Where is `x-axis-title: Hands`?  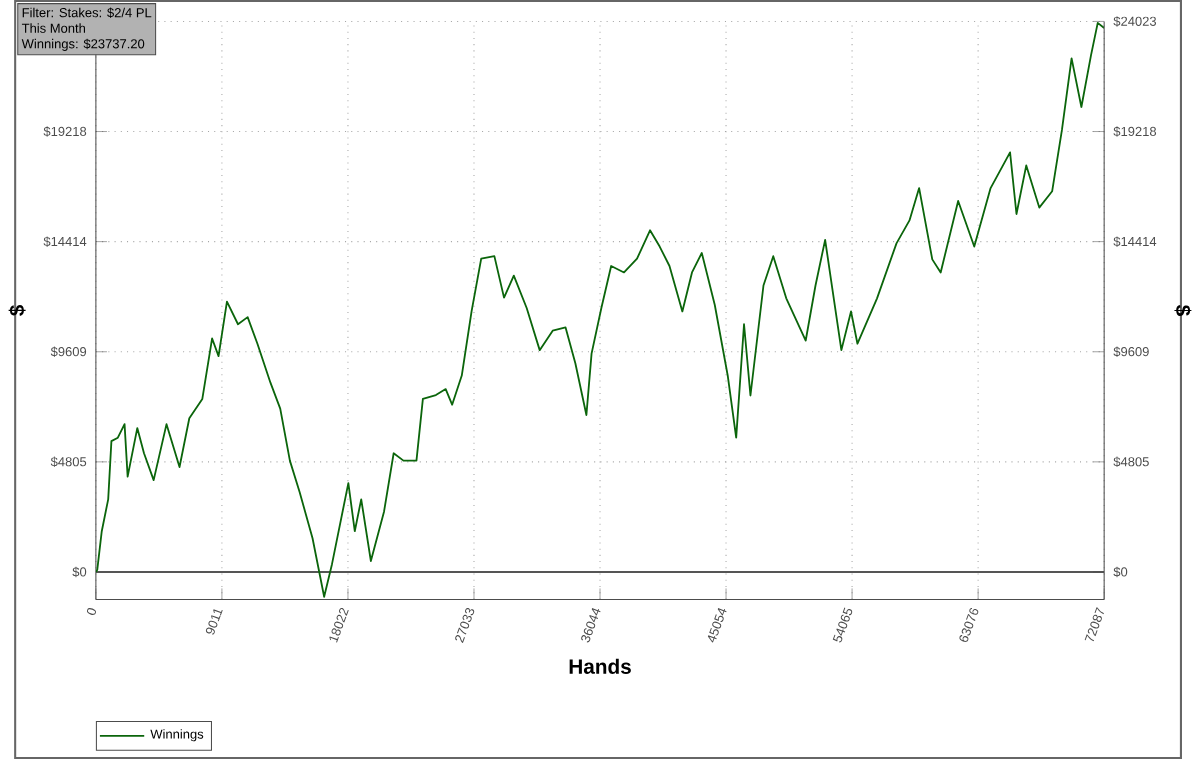
x-axis-title: Hands is located at coordinates (600, 667).